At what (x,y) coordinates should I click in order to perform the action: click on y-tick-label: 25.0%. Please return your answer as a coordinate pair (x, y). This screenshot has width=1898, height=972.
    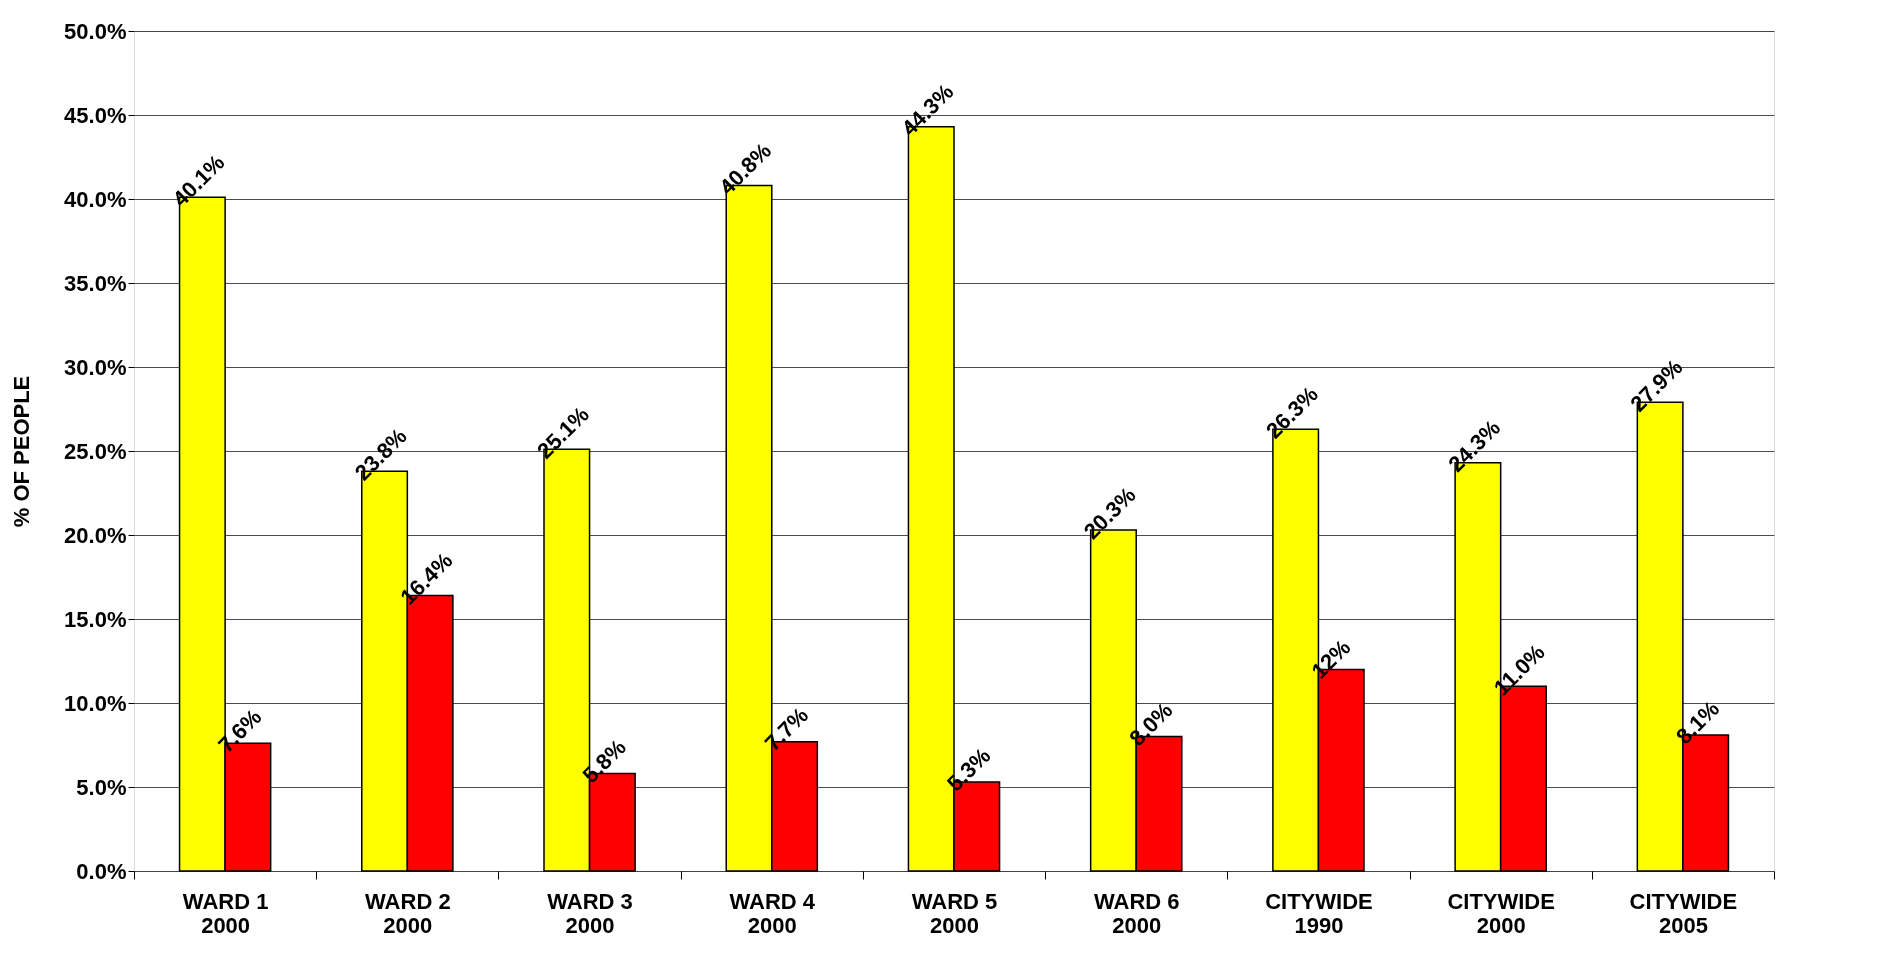
    Looking at the image, I should click on (95, 451).